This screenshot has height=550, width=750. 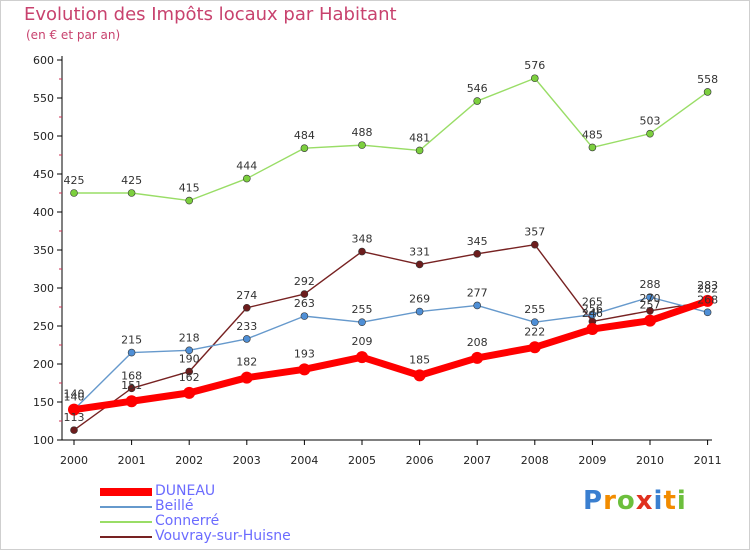 I want to click on data-label: 140, so click(x=74, y=394).